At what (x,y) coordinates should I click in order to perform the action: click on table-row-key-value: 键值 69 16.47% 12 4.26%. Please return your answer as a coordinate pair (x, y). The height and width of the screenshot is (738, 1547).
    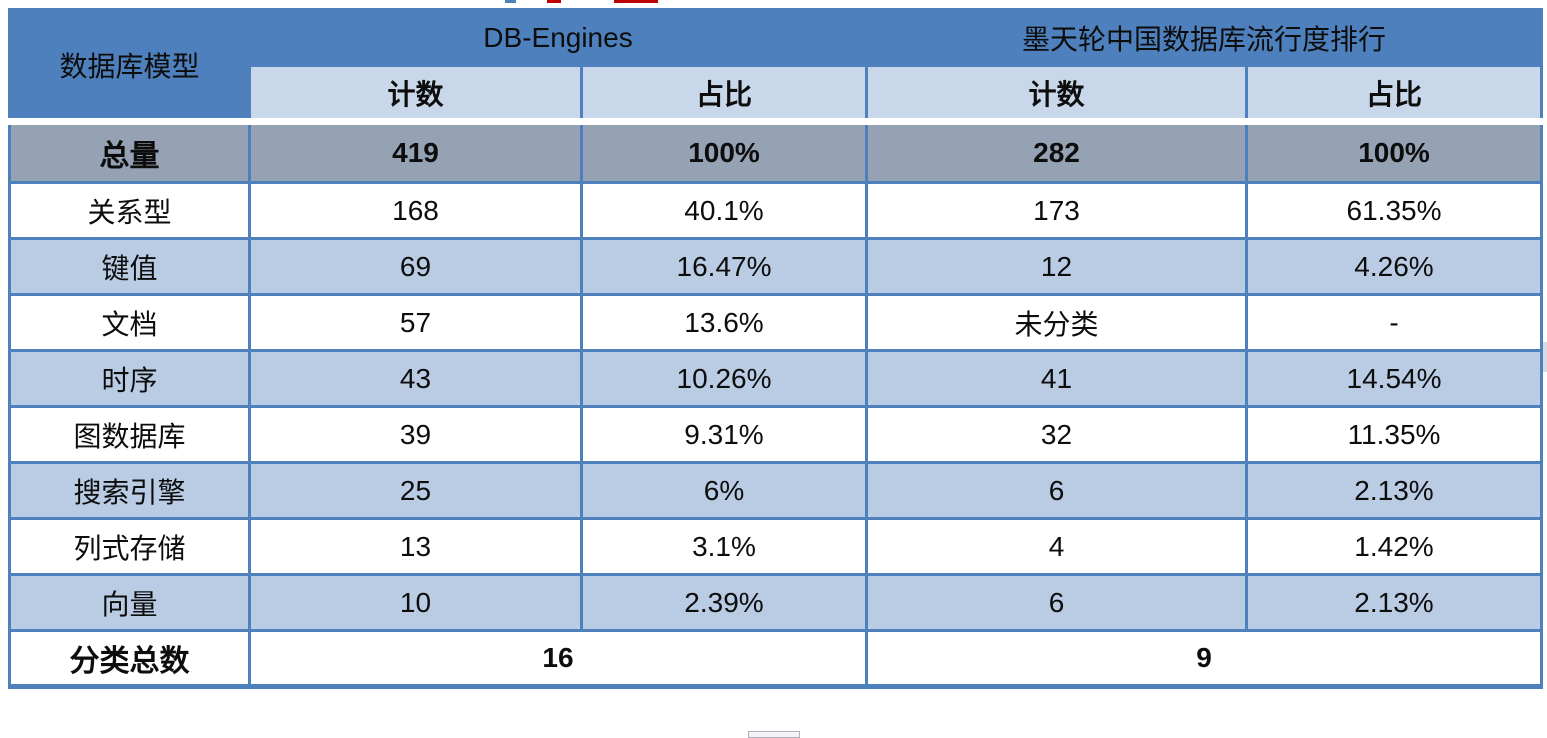
    Looking at the image, I should click on (776, 266).